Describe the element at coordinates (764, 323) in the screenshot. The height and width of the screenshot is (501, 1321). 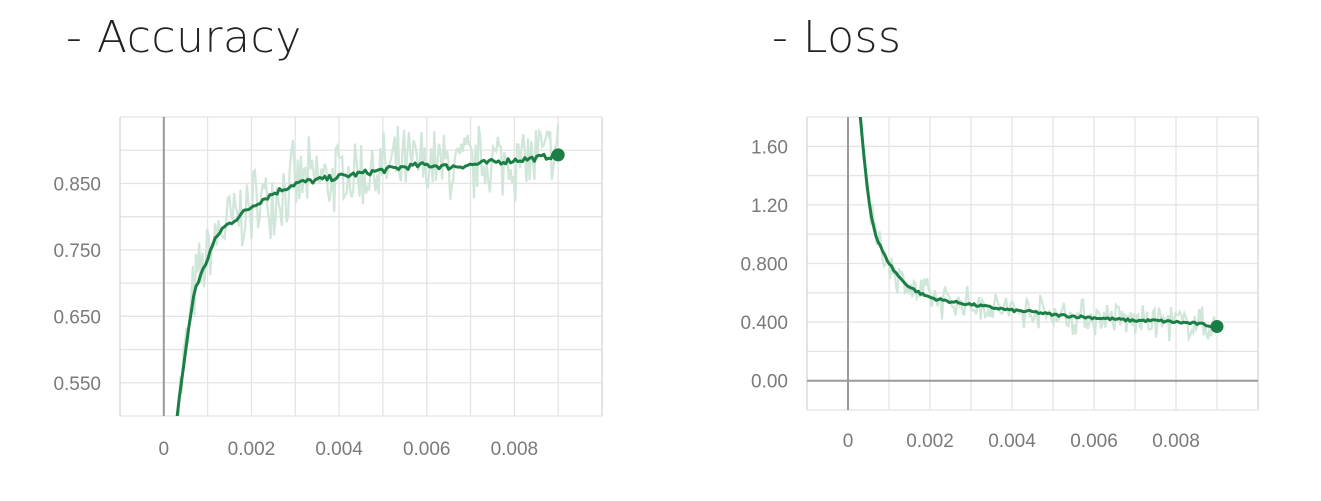
I see `y-tick-label: 0.400` at that location.